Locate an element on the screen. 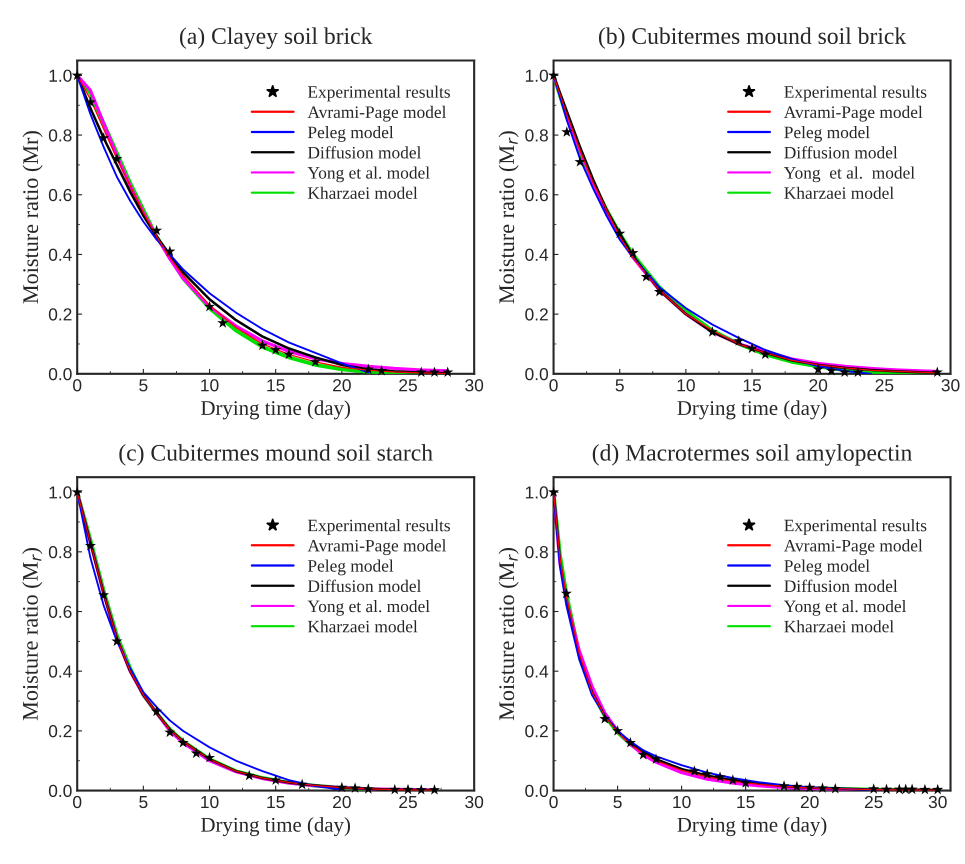 Image resolution: width=965 pixels, height=864 pixels. x-tick-label: 15 is located at coordinates (752, 385).